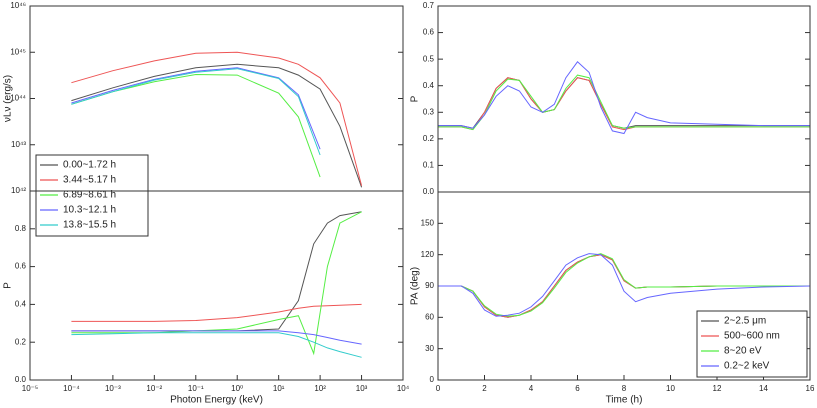  I want to click on y-tick-label: 0, so click(432, 379).